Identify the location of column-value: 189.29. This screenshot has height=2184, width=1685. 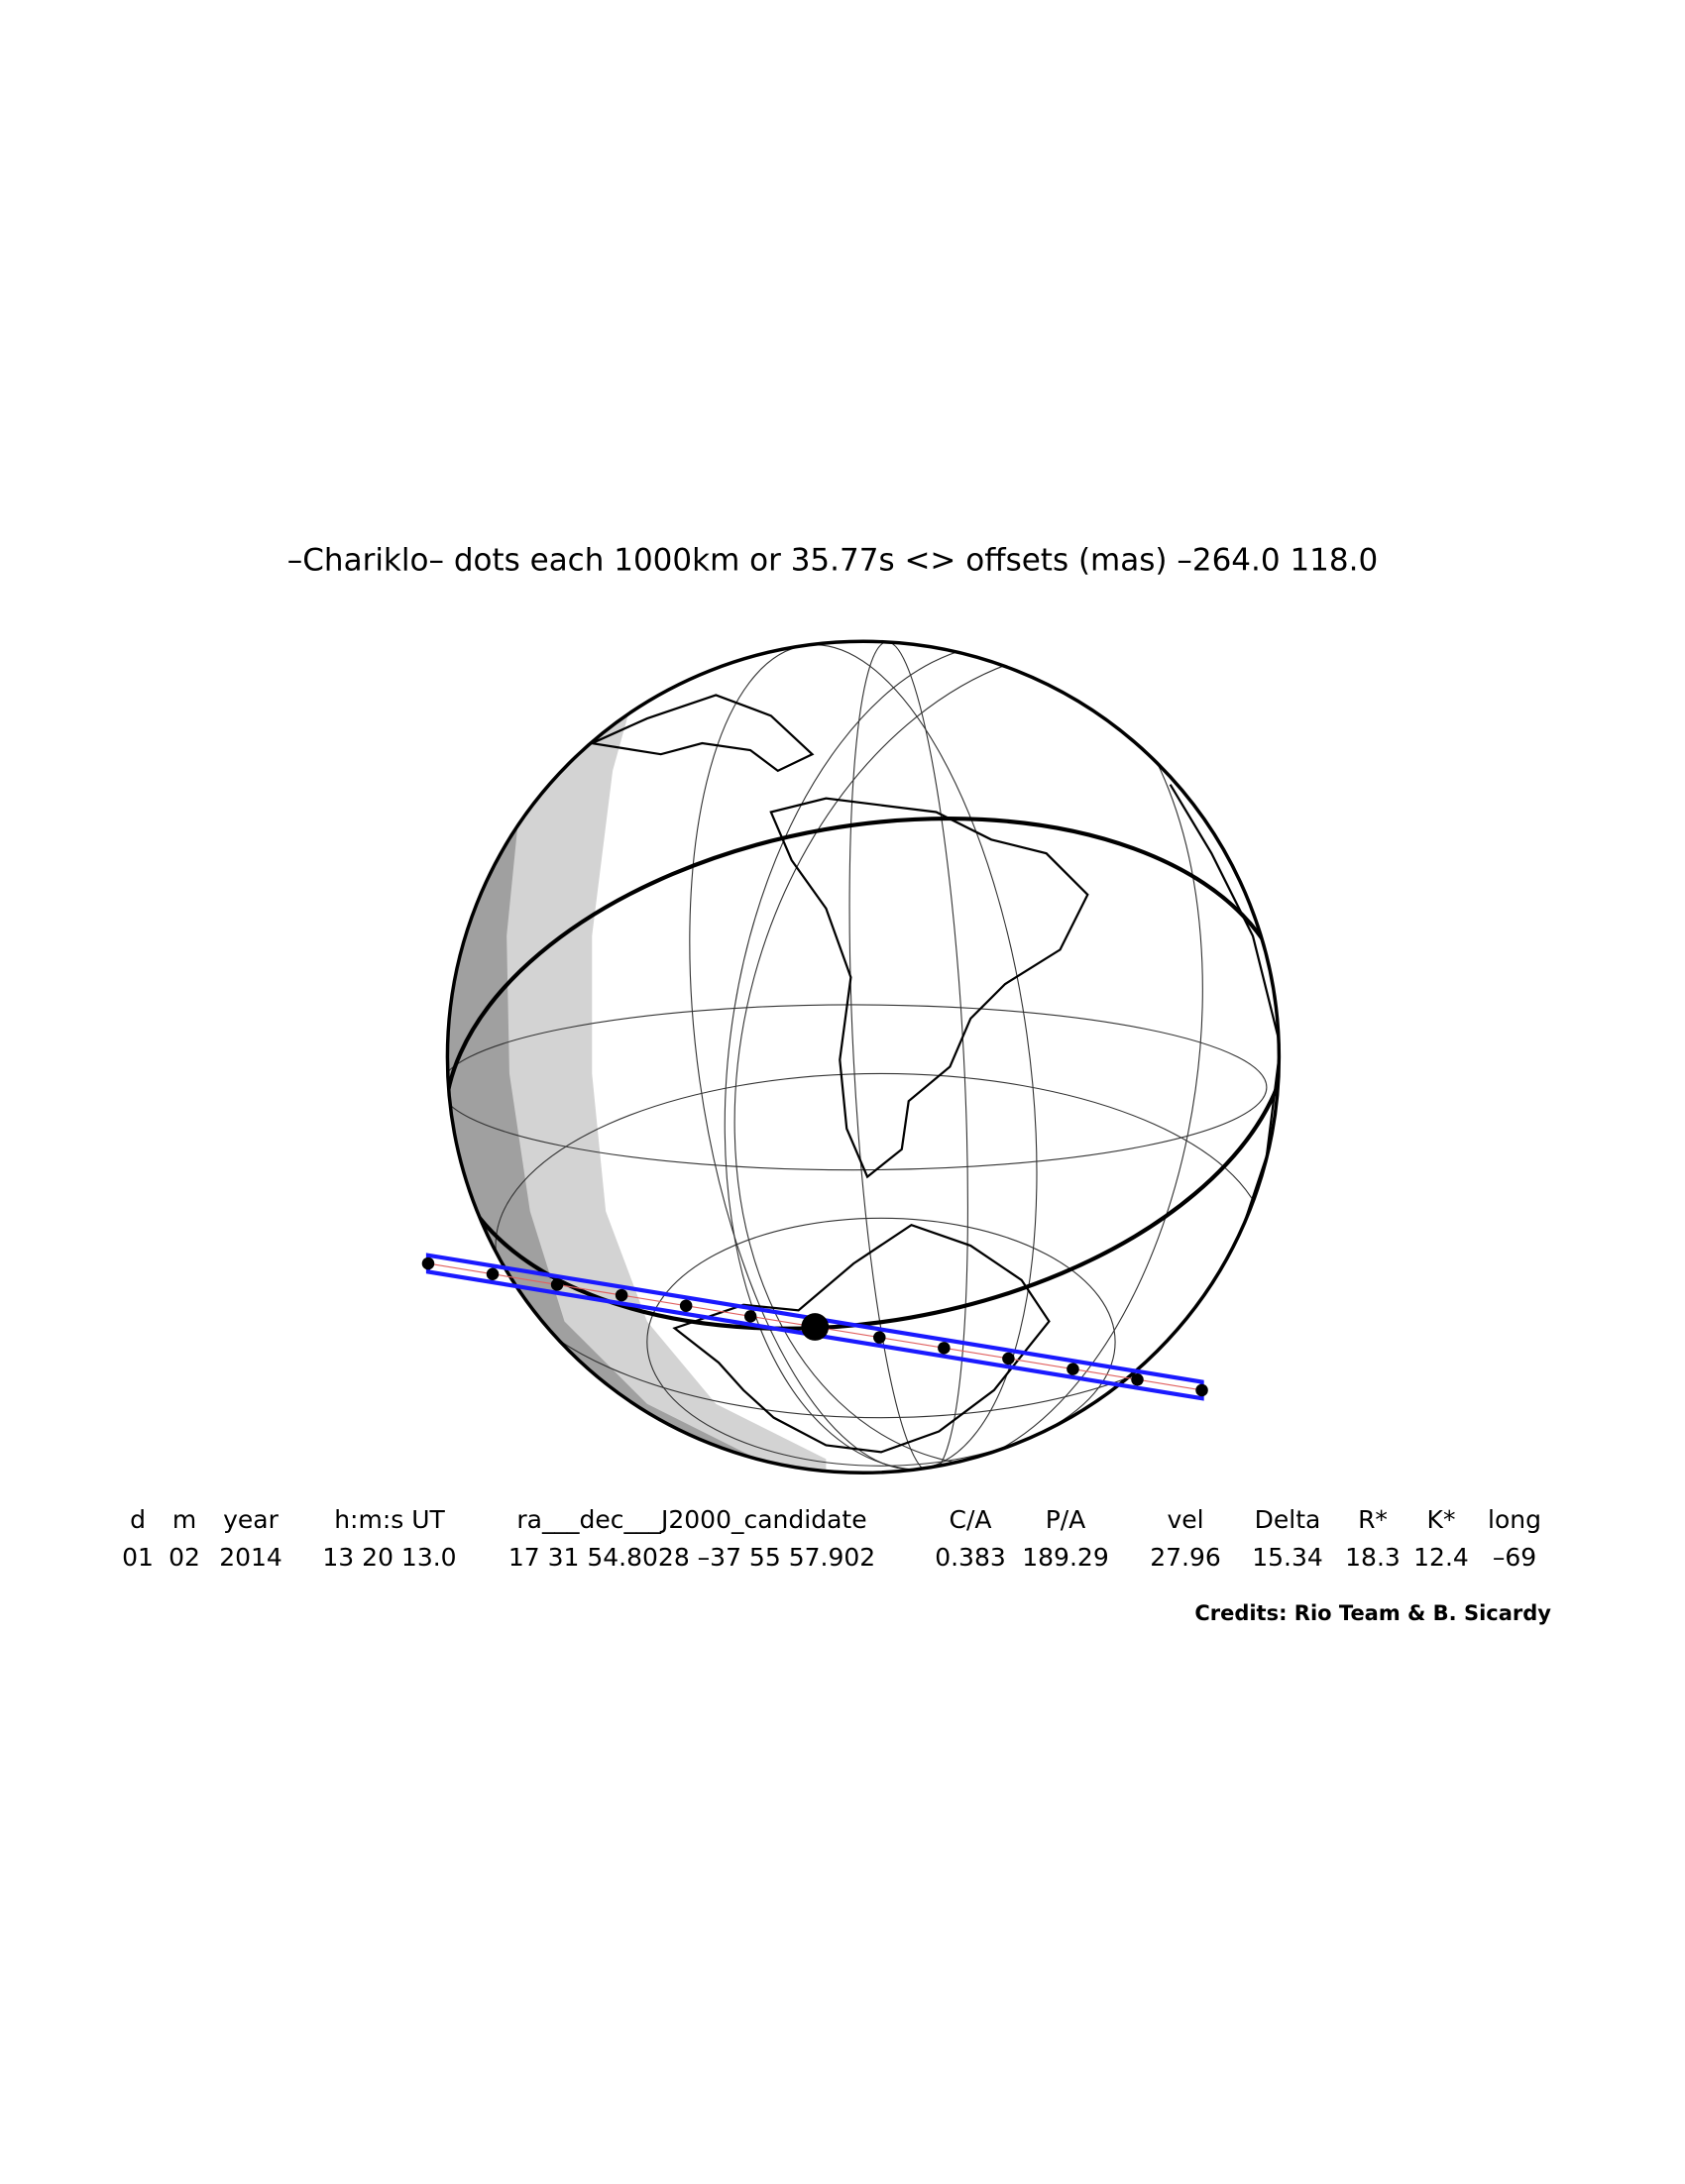
(1065, 1557).